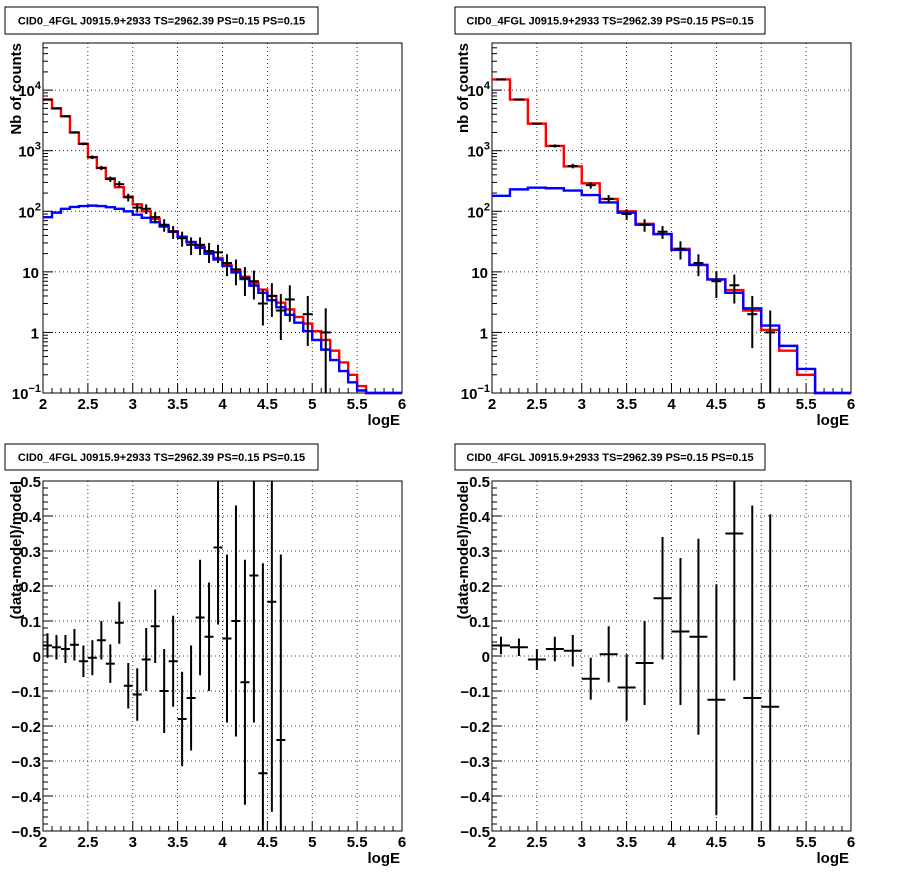 The width and height of the screenshot is (898, 875). What do you see at coordinates (478, 211) in the screenshot?
I see `y-tick-label: 10²` at bounding box center [478, 211].